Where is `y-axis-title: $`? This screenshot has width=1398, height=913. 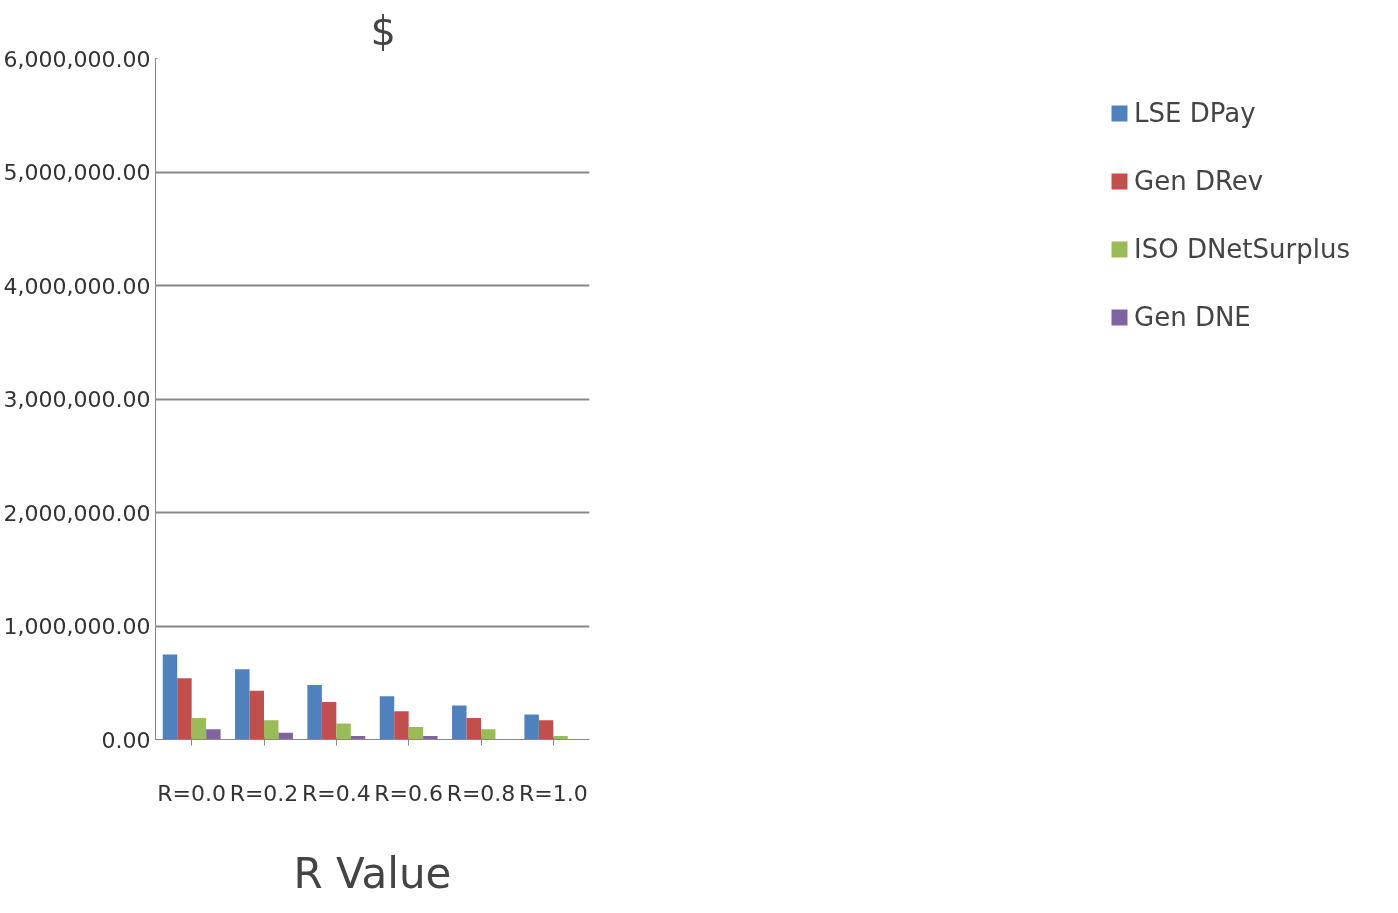 y-axis-title: $ is located at coordinates (383, 30).